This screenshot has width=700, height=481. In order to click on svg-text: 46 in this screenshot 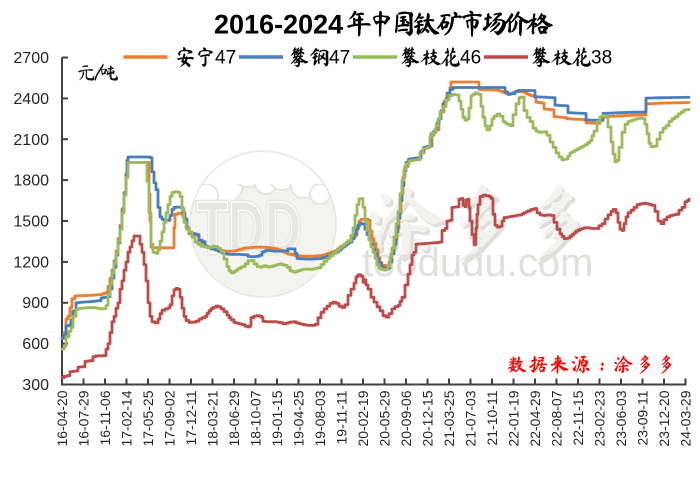, I will do `click(470, 58)`.